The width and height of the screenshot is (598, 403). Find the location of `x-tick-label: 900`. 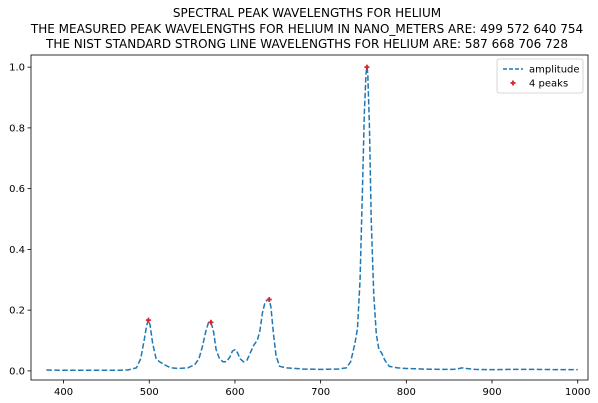

x-tick-label: 900 is located at coordinates (491, 392).